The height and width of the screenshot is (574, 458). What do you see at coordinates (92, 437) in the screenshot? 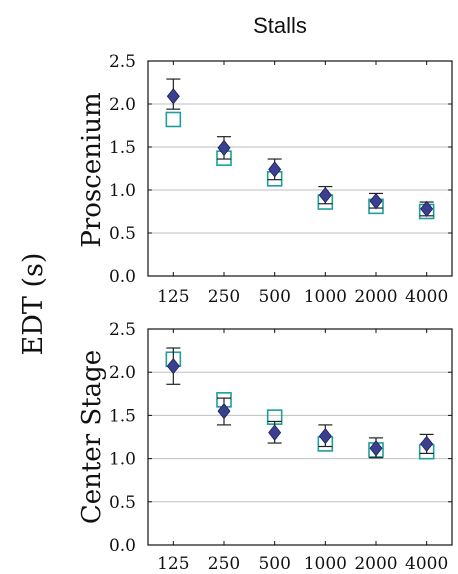
I see `panel-label: Center Stage` at bounding box center [92, 437].